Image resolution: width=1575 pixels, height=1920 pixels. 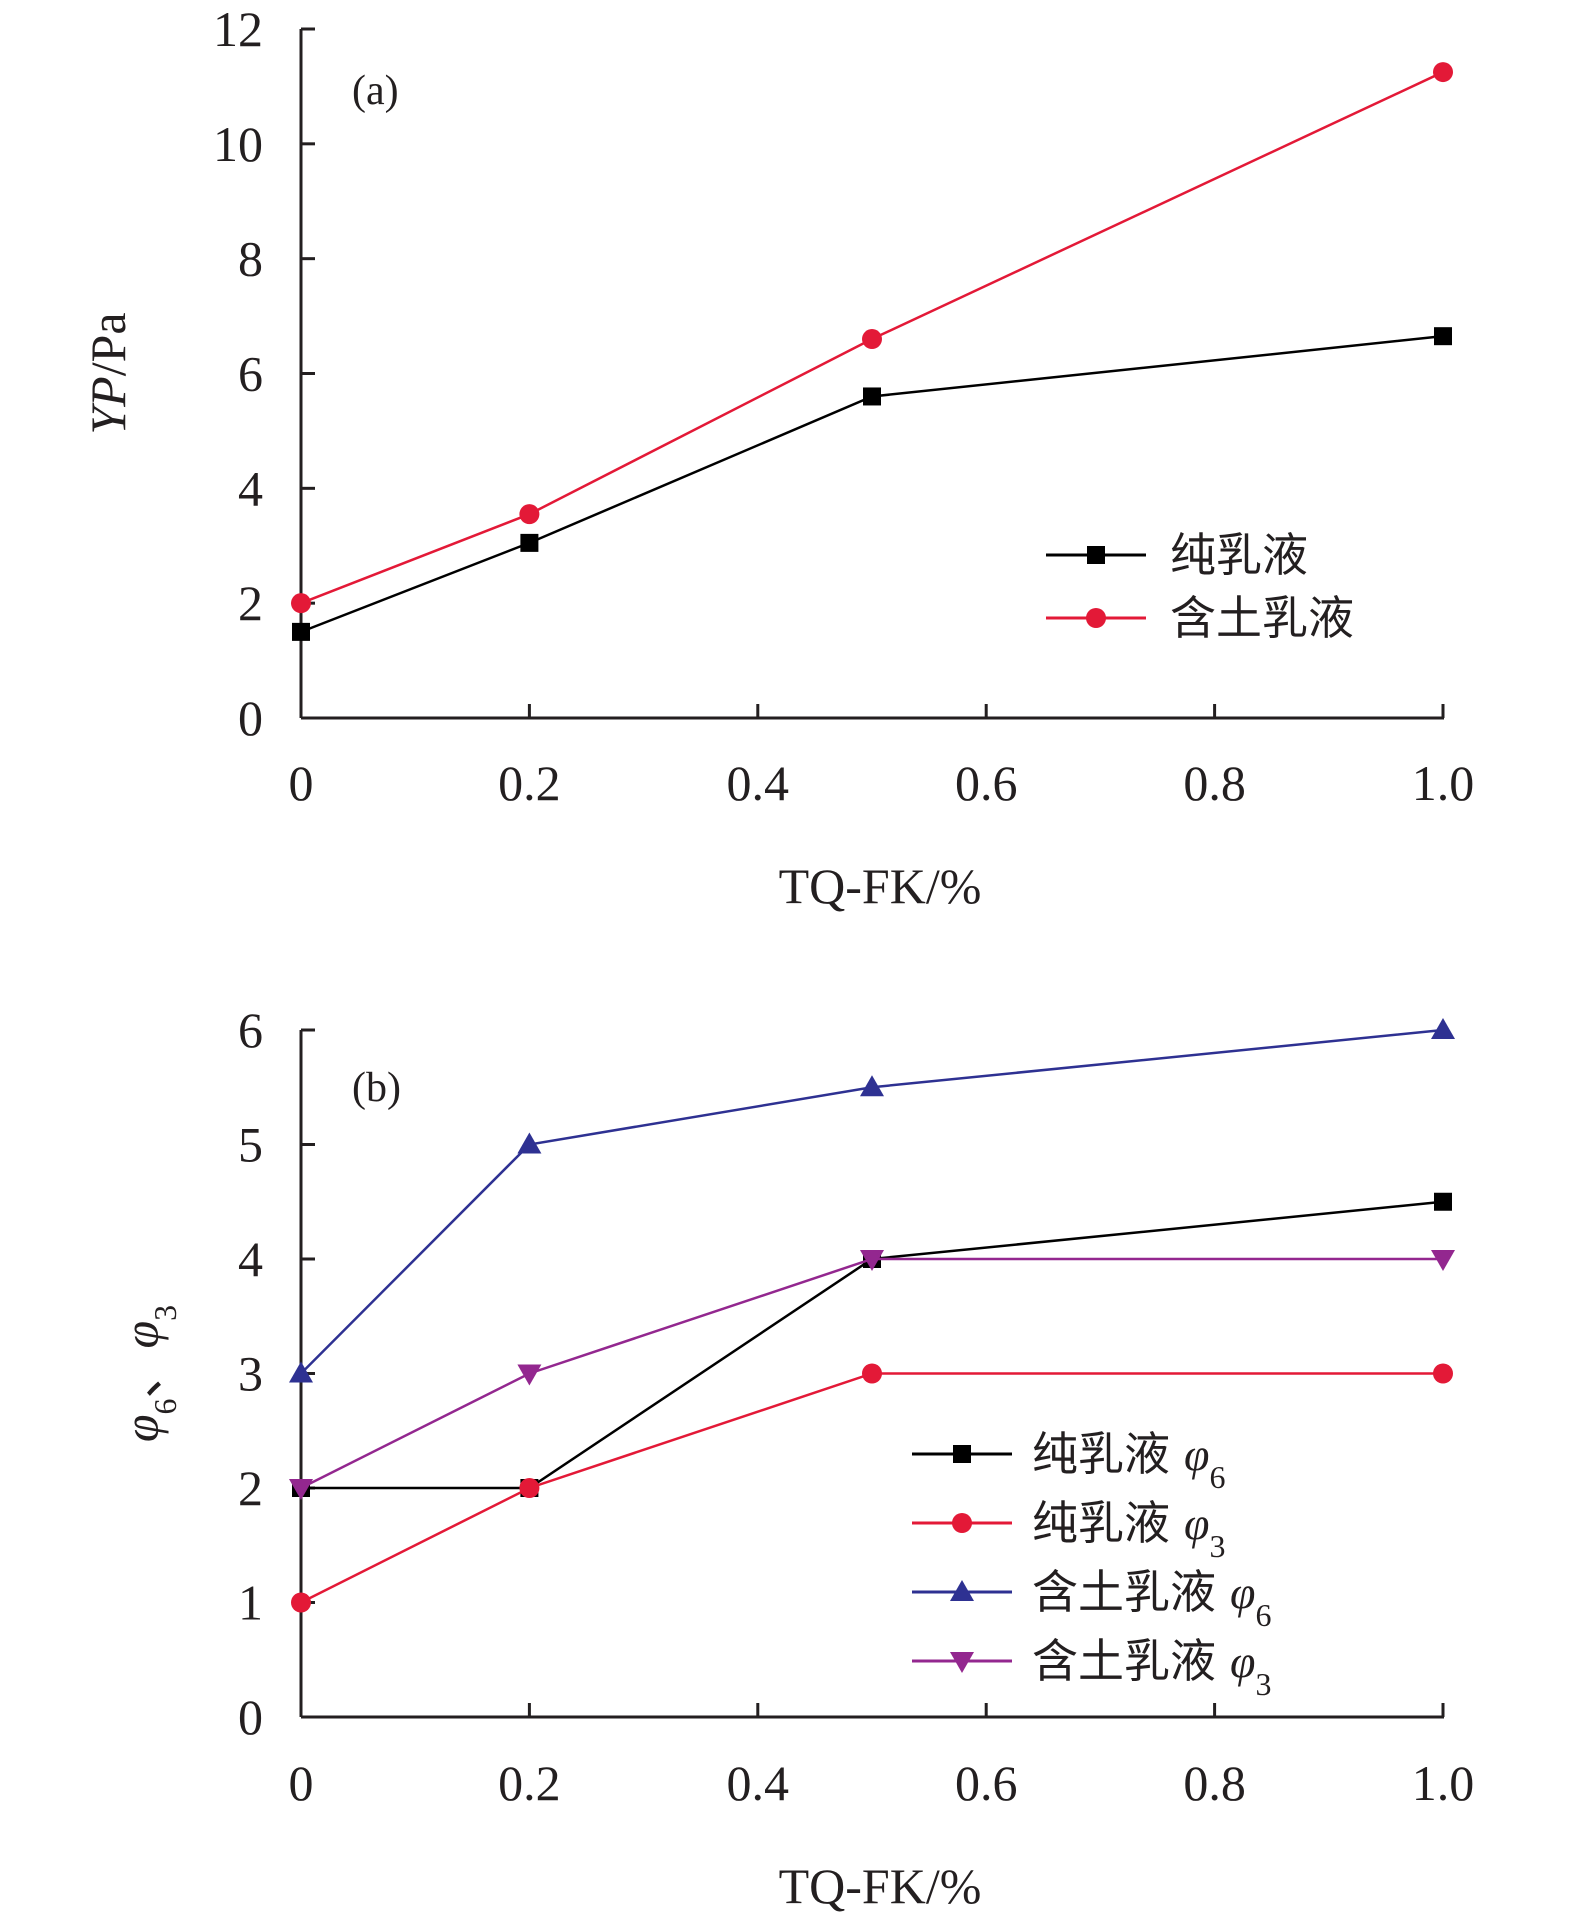 I want to click on y-axis-label: φ6、φ3, so click(x=148, y=1373).